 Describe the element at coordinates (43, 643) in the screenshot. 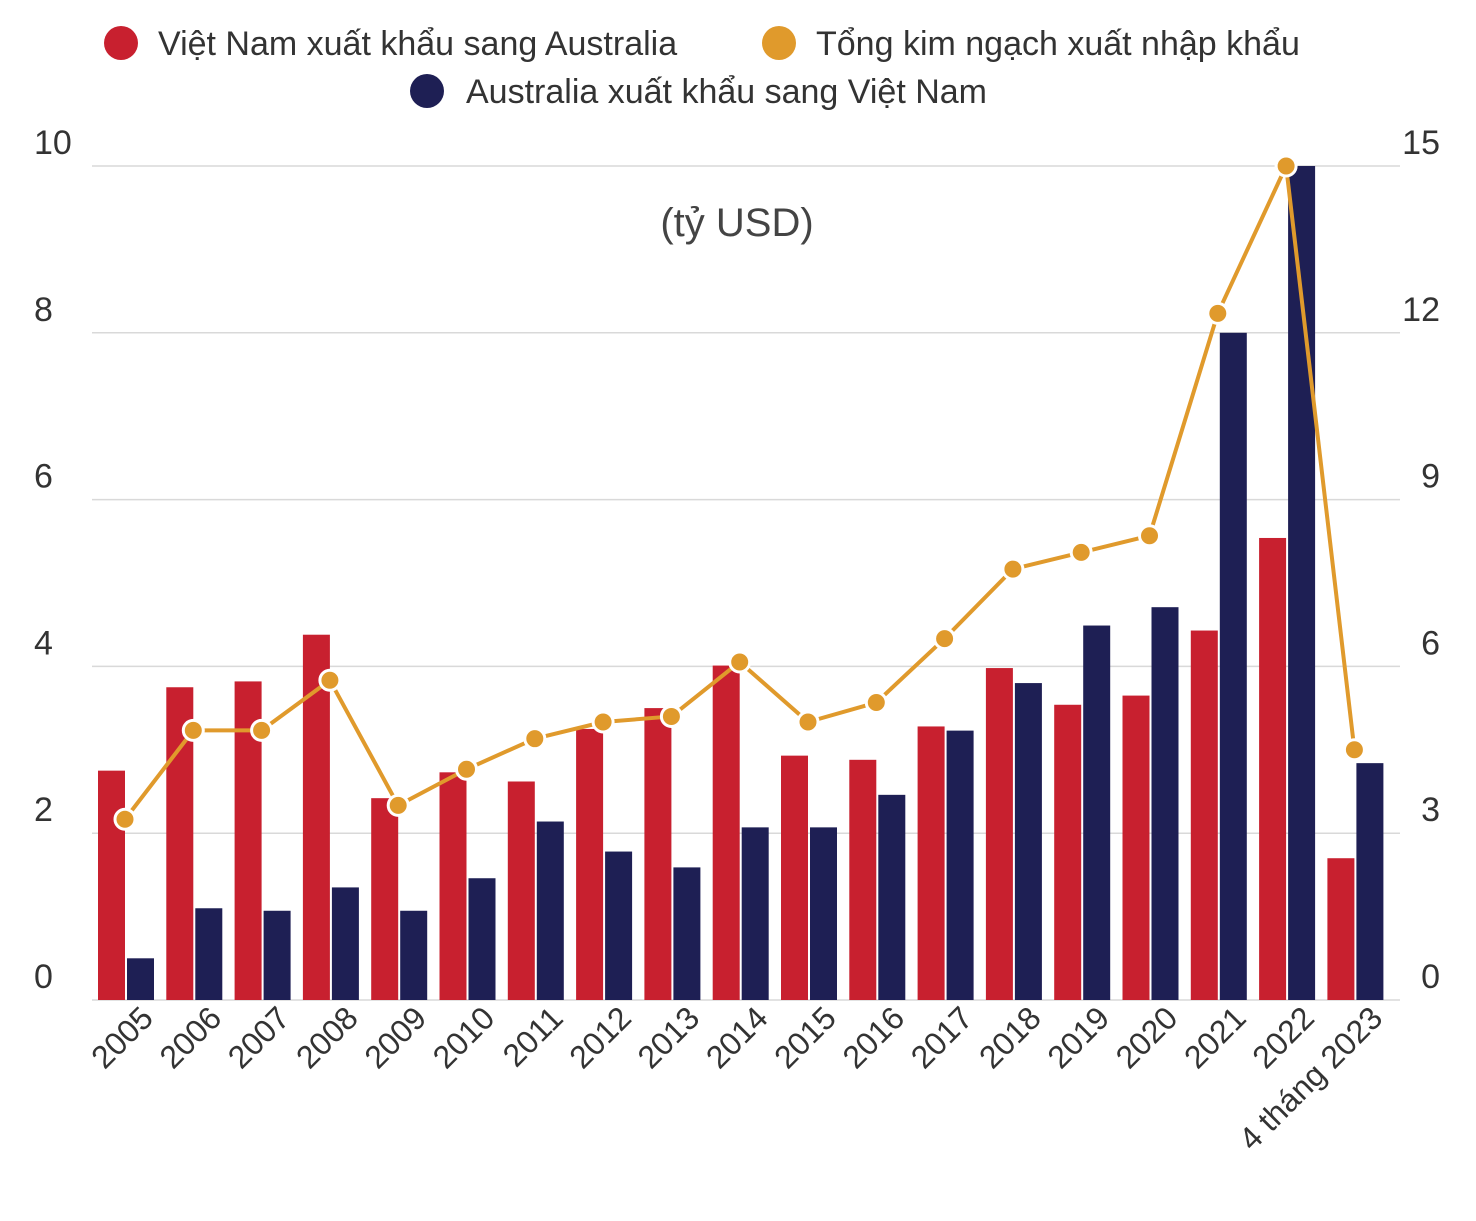

I see `y-left-tick-label: 4` at that location.